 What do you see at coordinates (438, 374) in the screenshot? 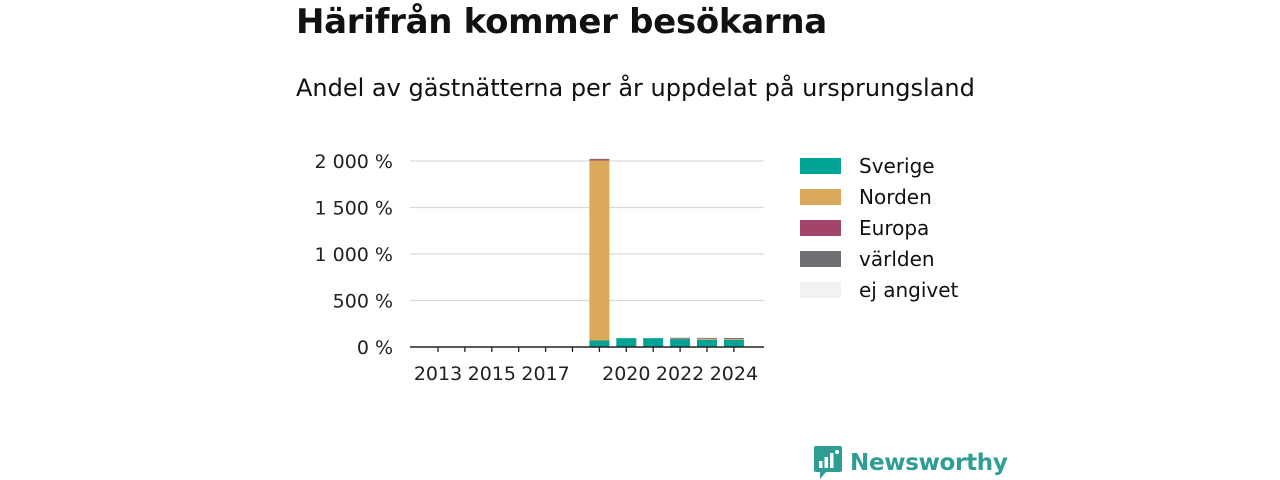
I see `x-tick-label: 2013` at bounding box center [438, 374].